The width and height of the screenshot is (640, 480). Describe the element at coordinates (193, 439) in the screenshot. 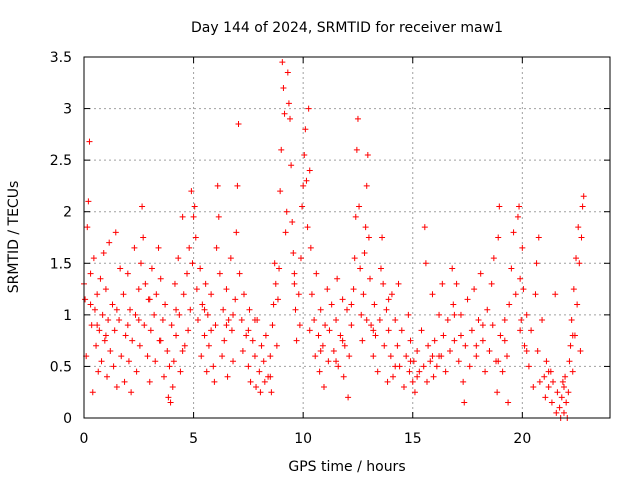

I see `x-tick-label: 5` at that location.